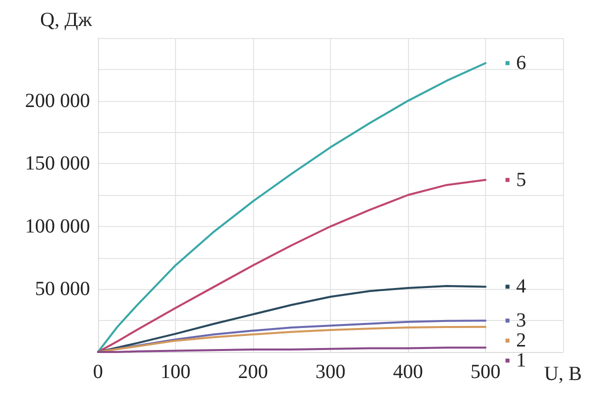 Image resolution: width=600 pixels, height=394 pixels. Describe the element at coordinates (408, 372) in the screenshot. I see `x-tick-label: 400` at that location.